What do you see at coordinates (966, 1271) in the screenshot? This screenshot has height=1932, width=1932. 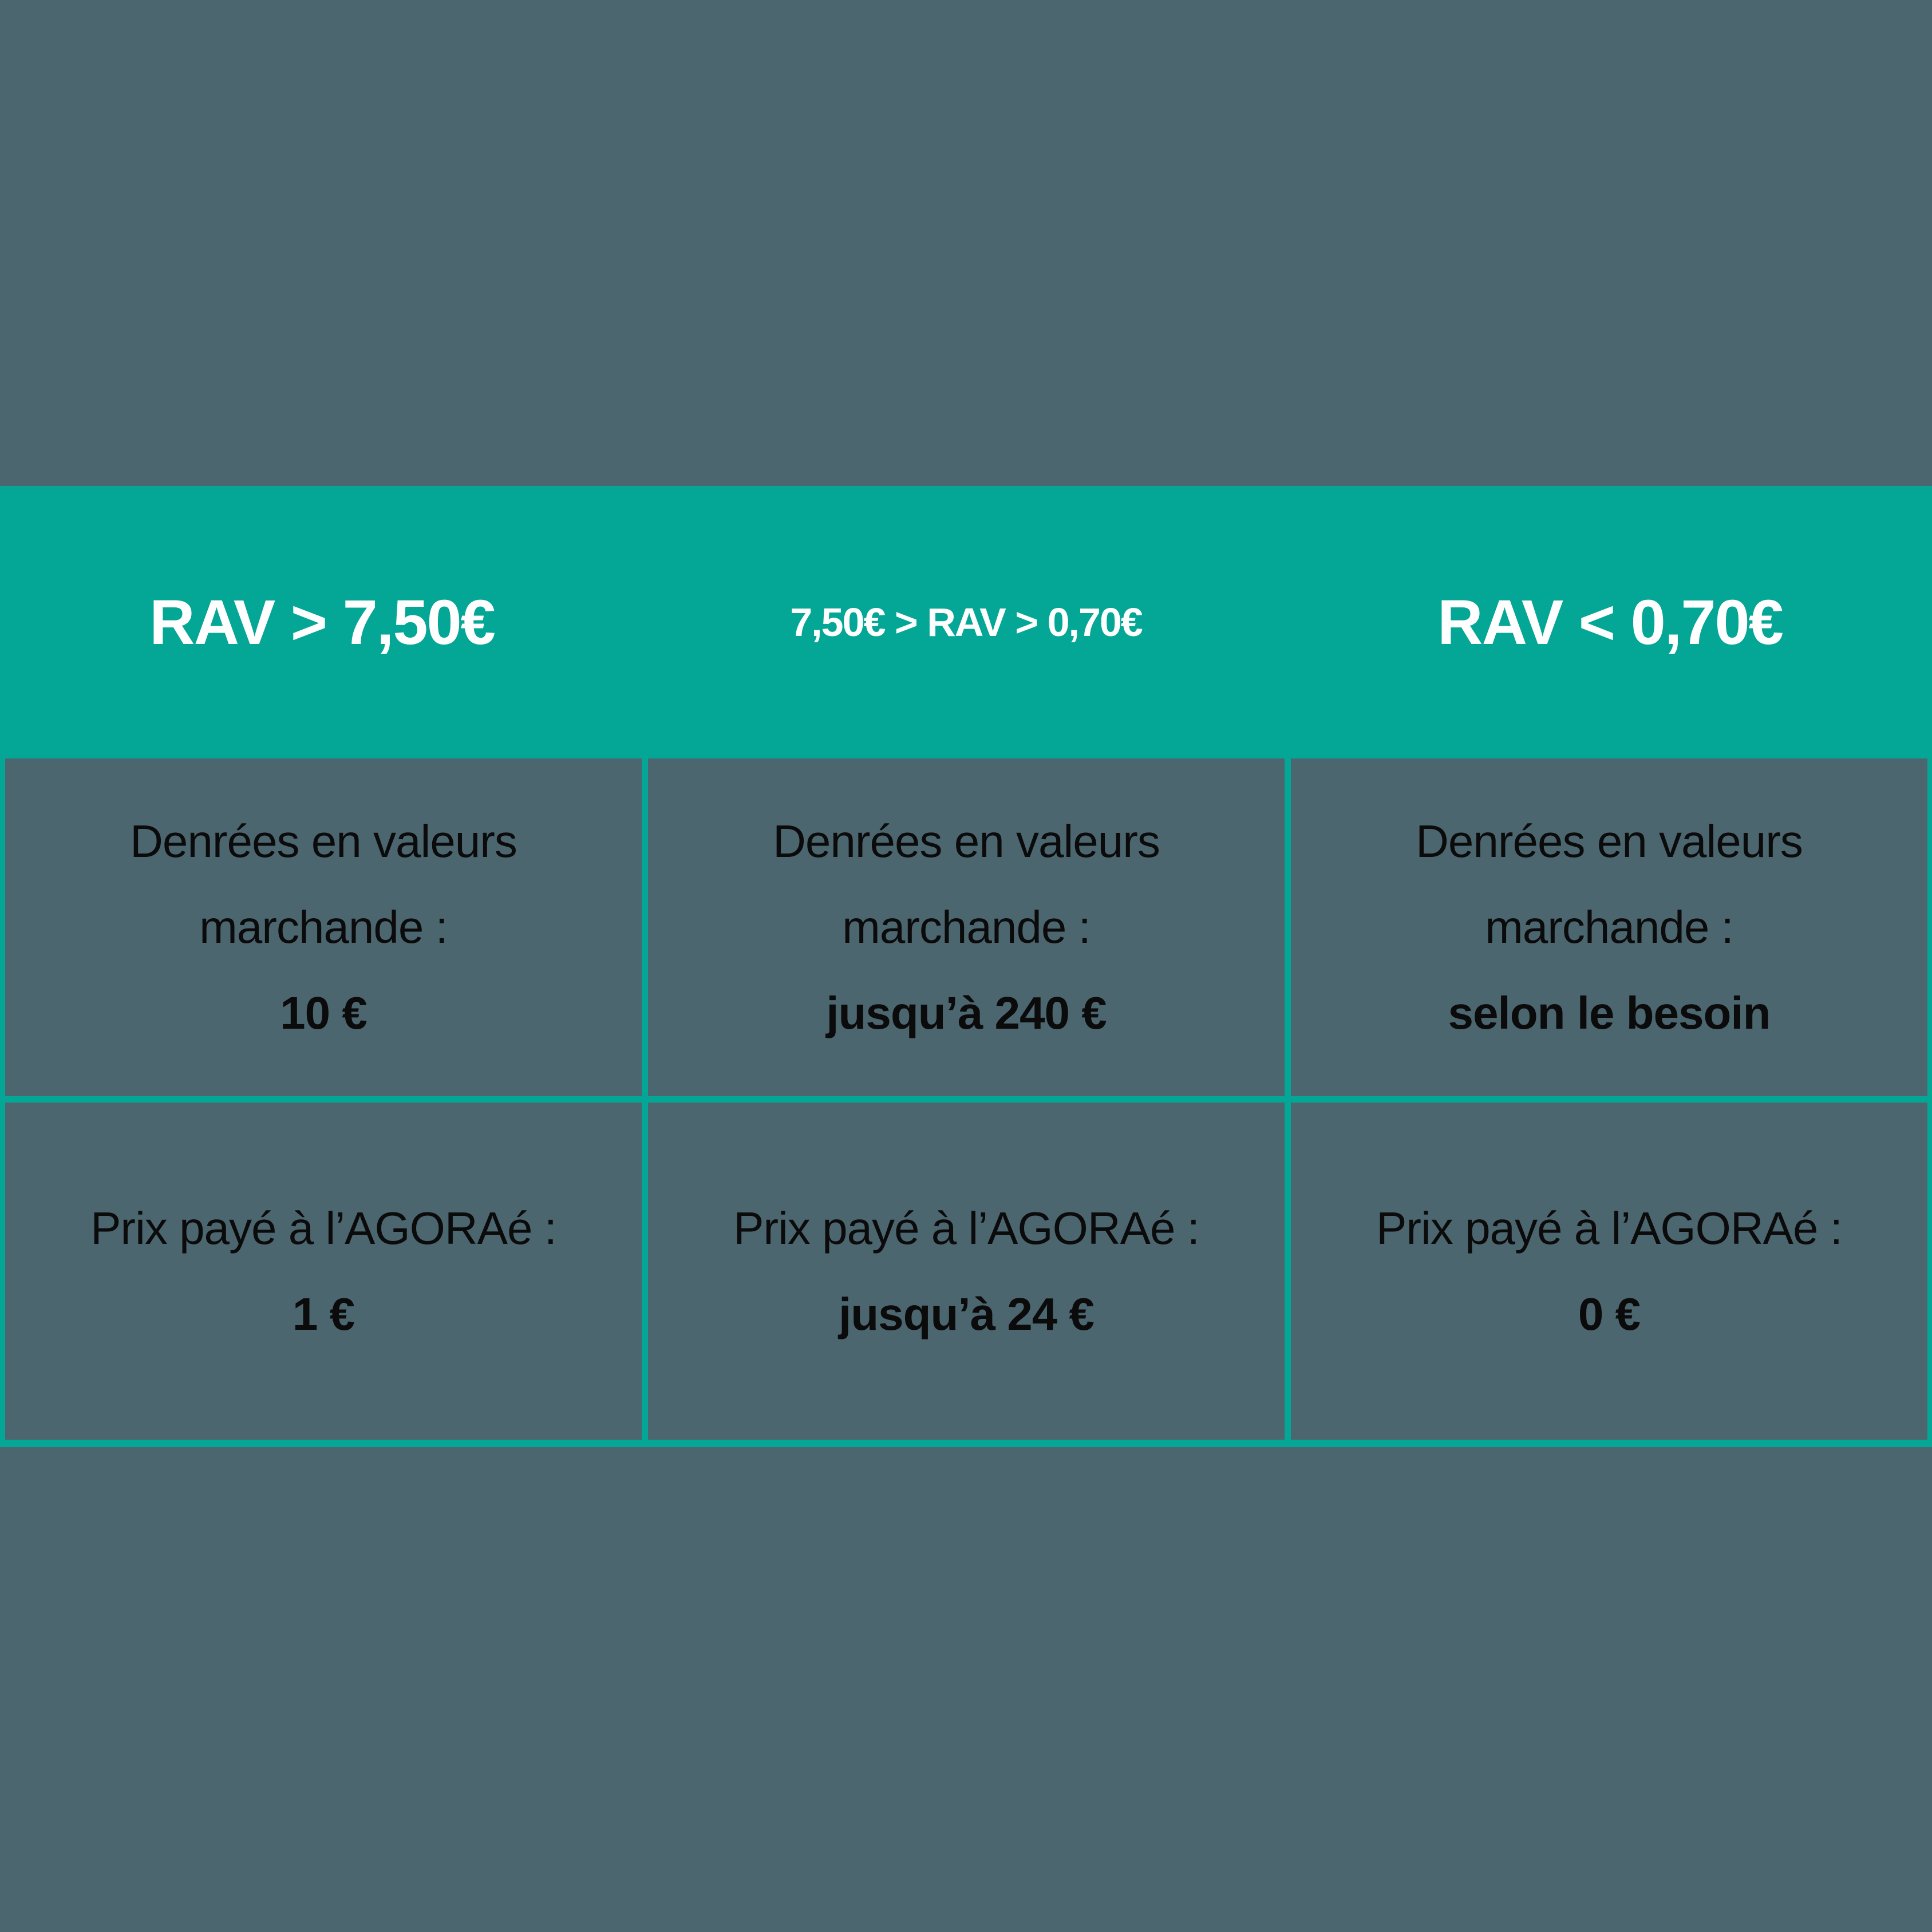 I see `cell-prix-col2: Prix payé à l’AGORAé : jusqu’à 24 €` at bounding box center [966, 1271].